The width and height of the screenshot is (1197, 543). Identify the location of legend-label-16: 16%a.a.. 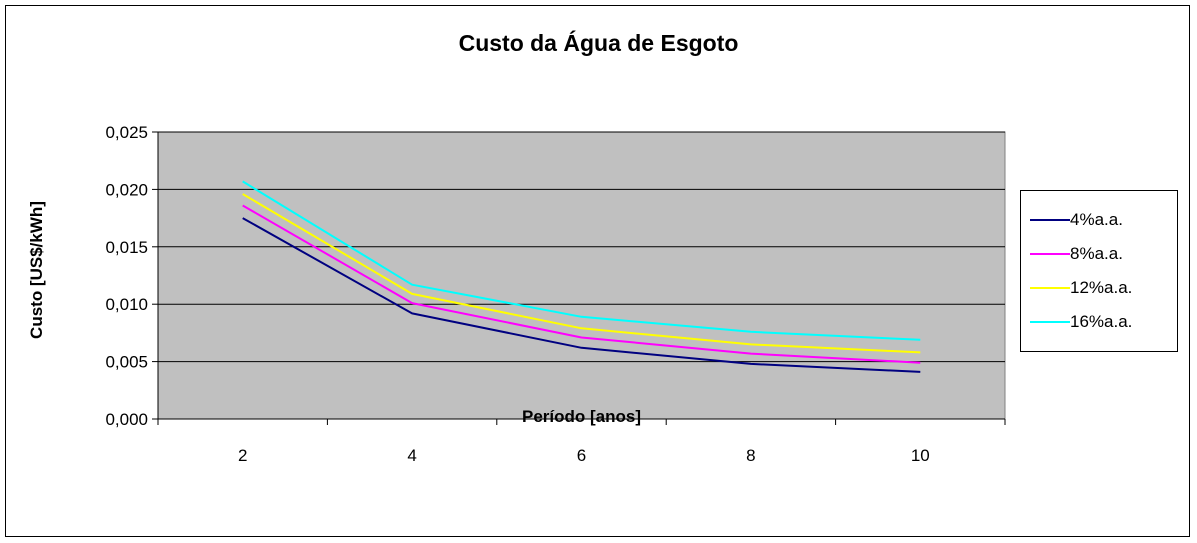
(1101, 321).